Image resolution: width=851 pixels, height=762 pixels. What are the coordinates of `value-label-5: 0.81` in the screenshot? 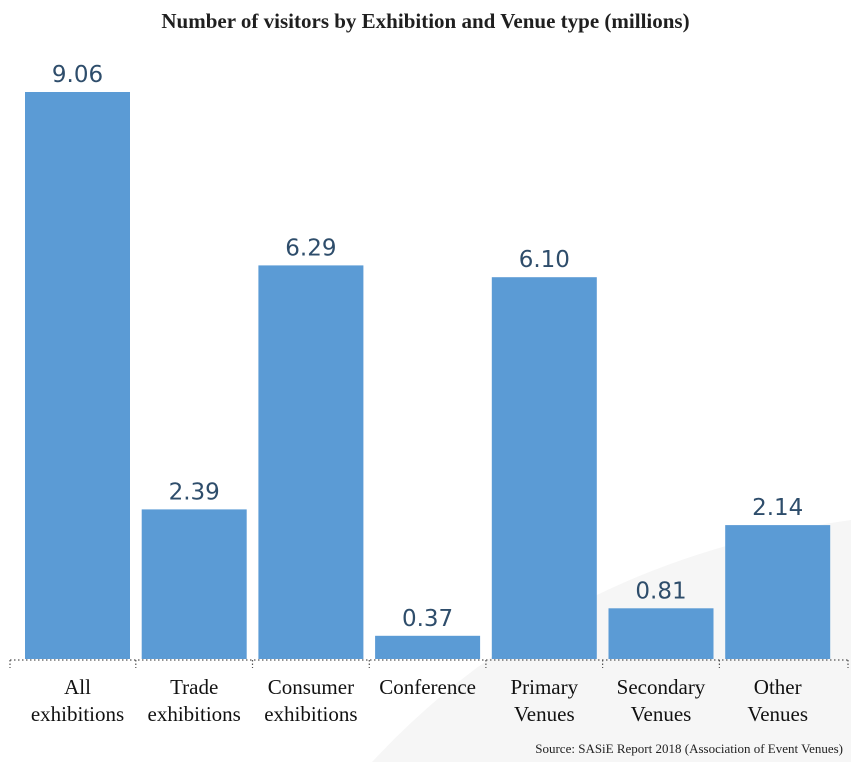 It's located at (660, 591).